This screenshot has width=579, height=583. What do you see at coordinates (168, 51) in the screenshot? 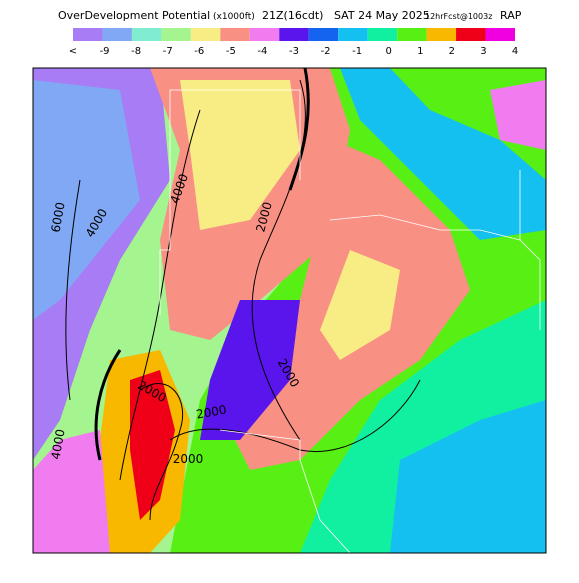
I see `legend-label: -7` at bounding box center [168, 51].